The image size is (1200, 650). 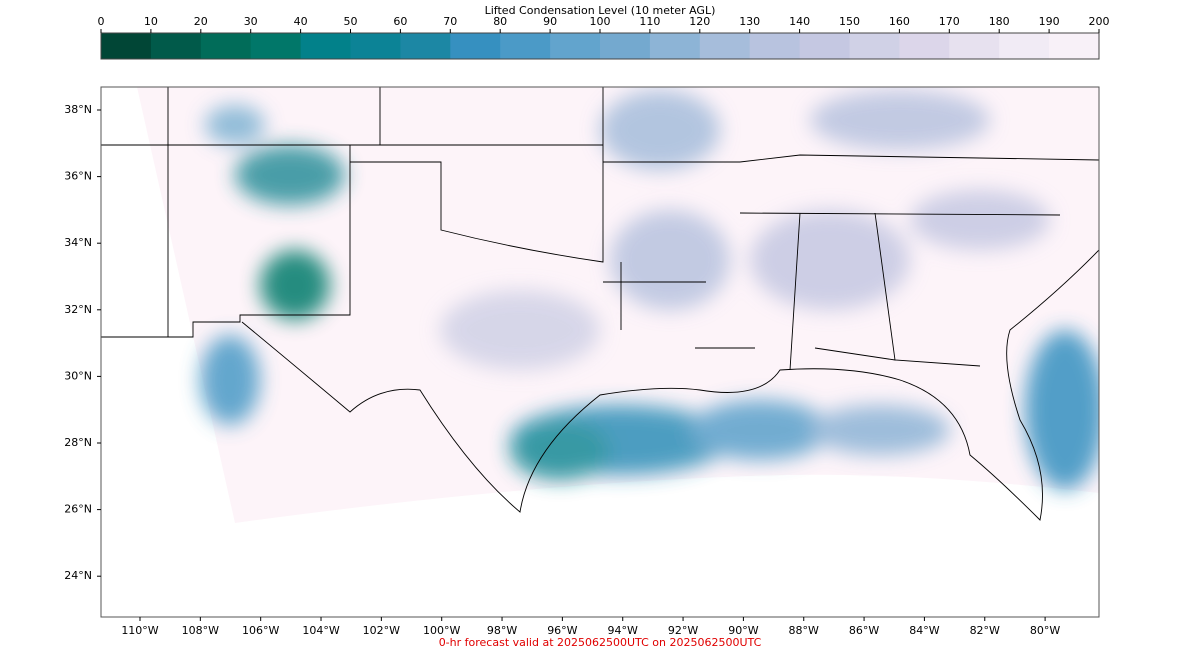 What do you see at coordinates (849, 21) in the screenshot?
I see `colorbar-tick-label: 150` at bounding box center [849, 21].